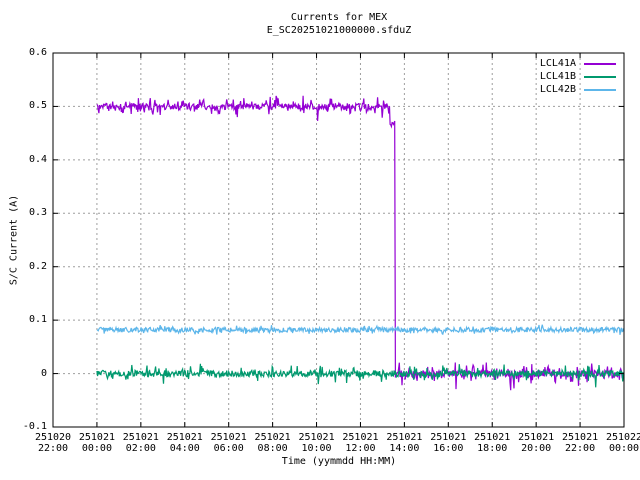 The width and height of the screenshot is (640, 480). I want to click on x-tick-label: 251021 04:00, so click(185, 443).